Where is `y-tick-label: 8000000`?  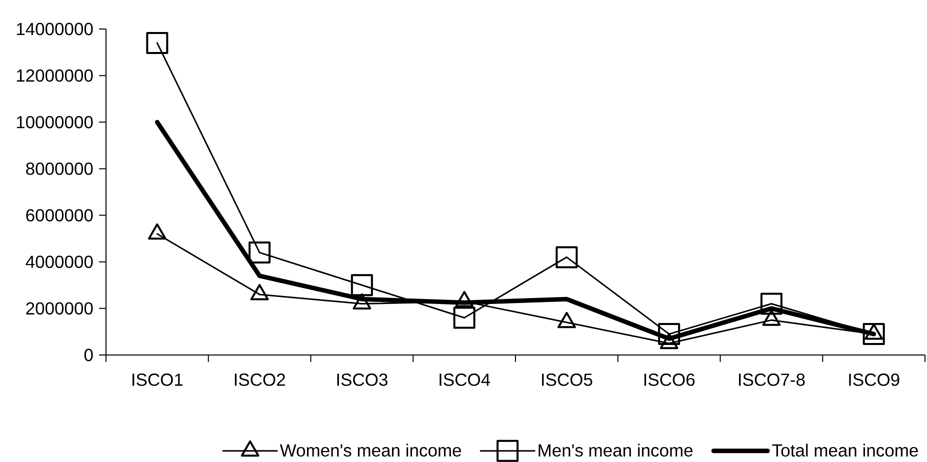 y-tick-label: 8000000 is located at coordinates (59, 168).